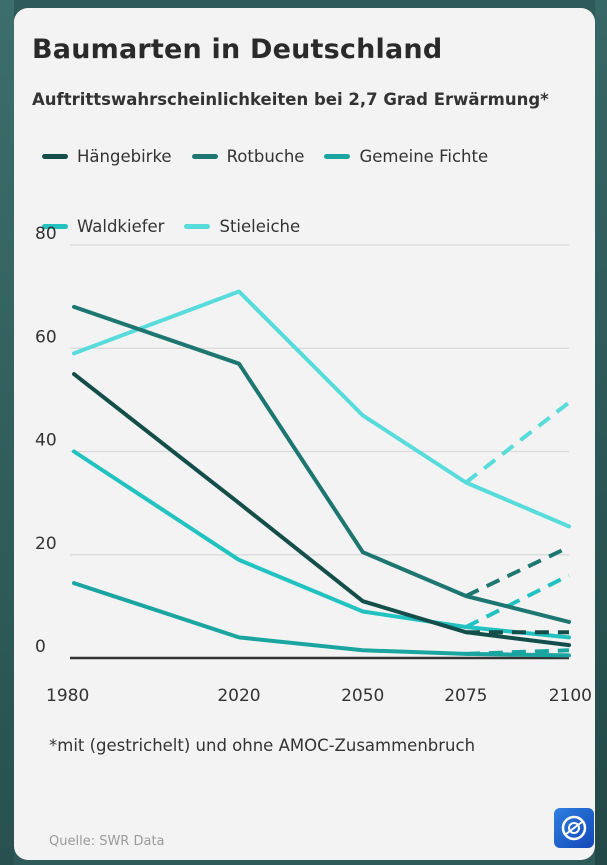 Image resolution: width=607 pixels, height=865 pixels. What do you see at coordinates (517, 442) in the screenshot?
I see `series-dashed-line-Stieleiche` at bounding box center [517, 442].